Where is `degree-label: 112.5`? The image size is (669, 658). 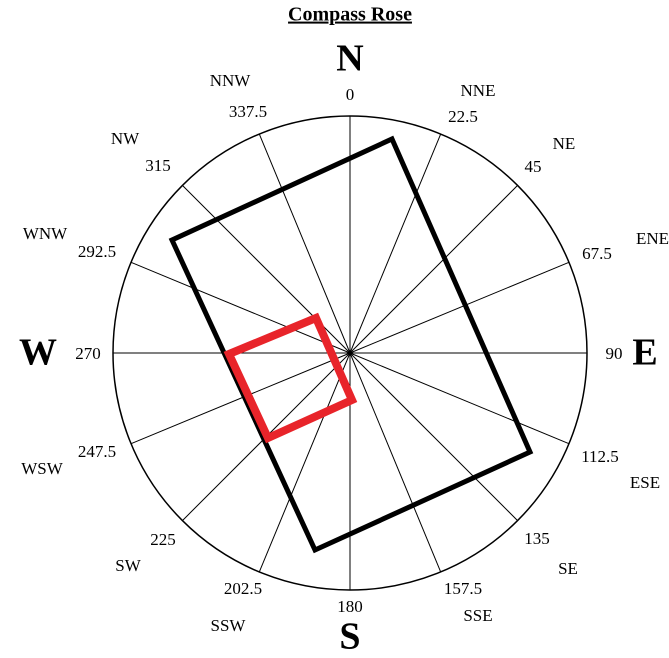
degree-label: 112.5 is located at coordinates (600, 456).